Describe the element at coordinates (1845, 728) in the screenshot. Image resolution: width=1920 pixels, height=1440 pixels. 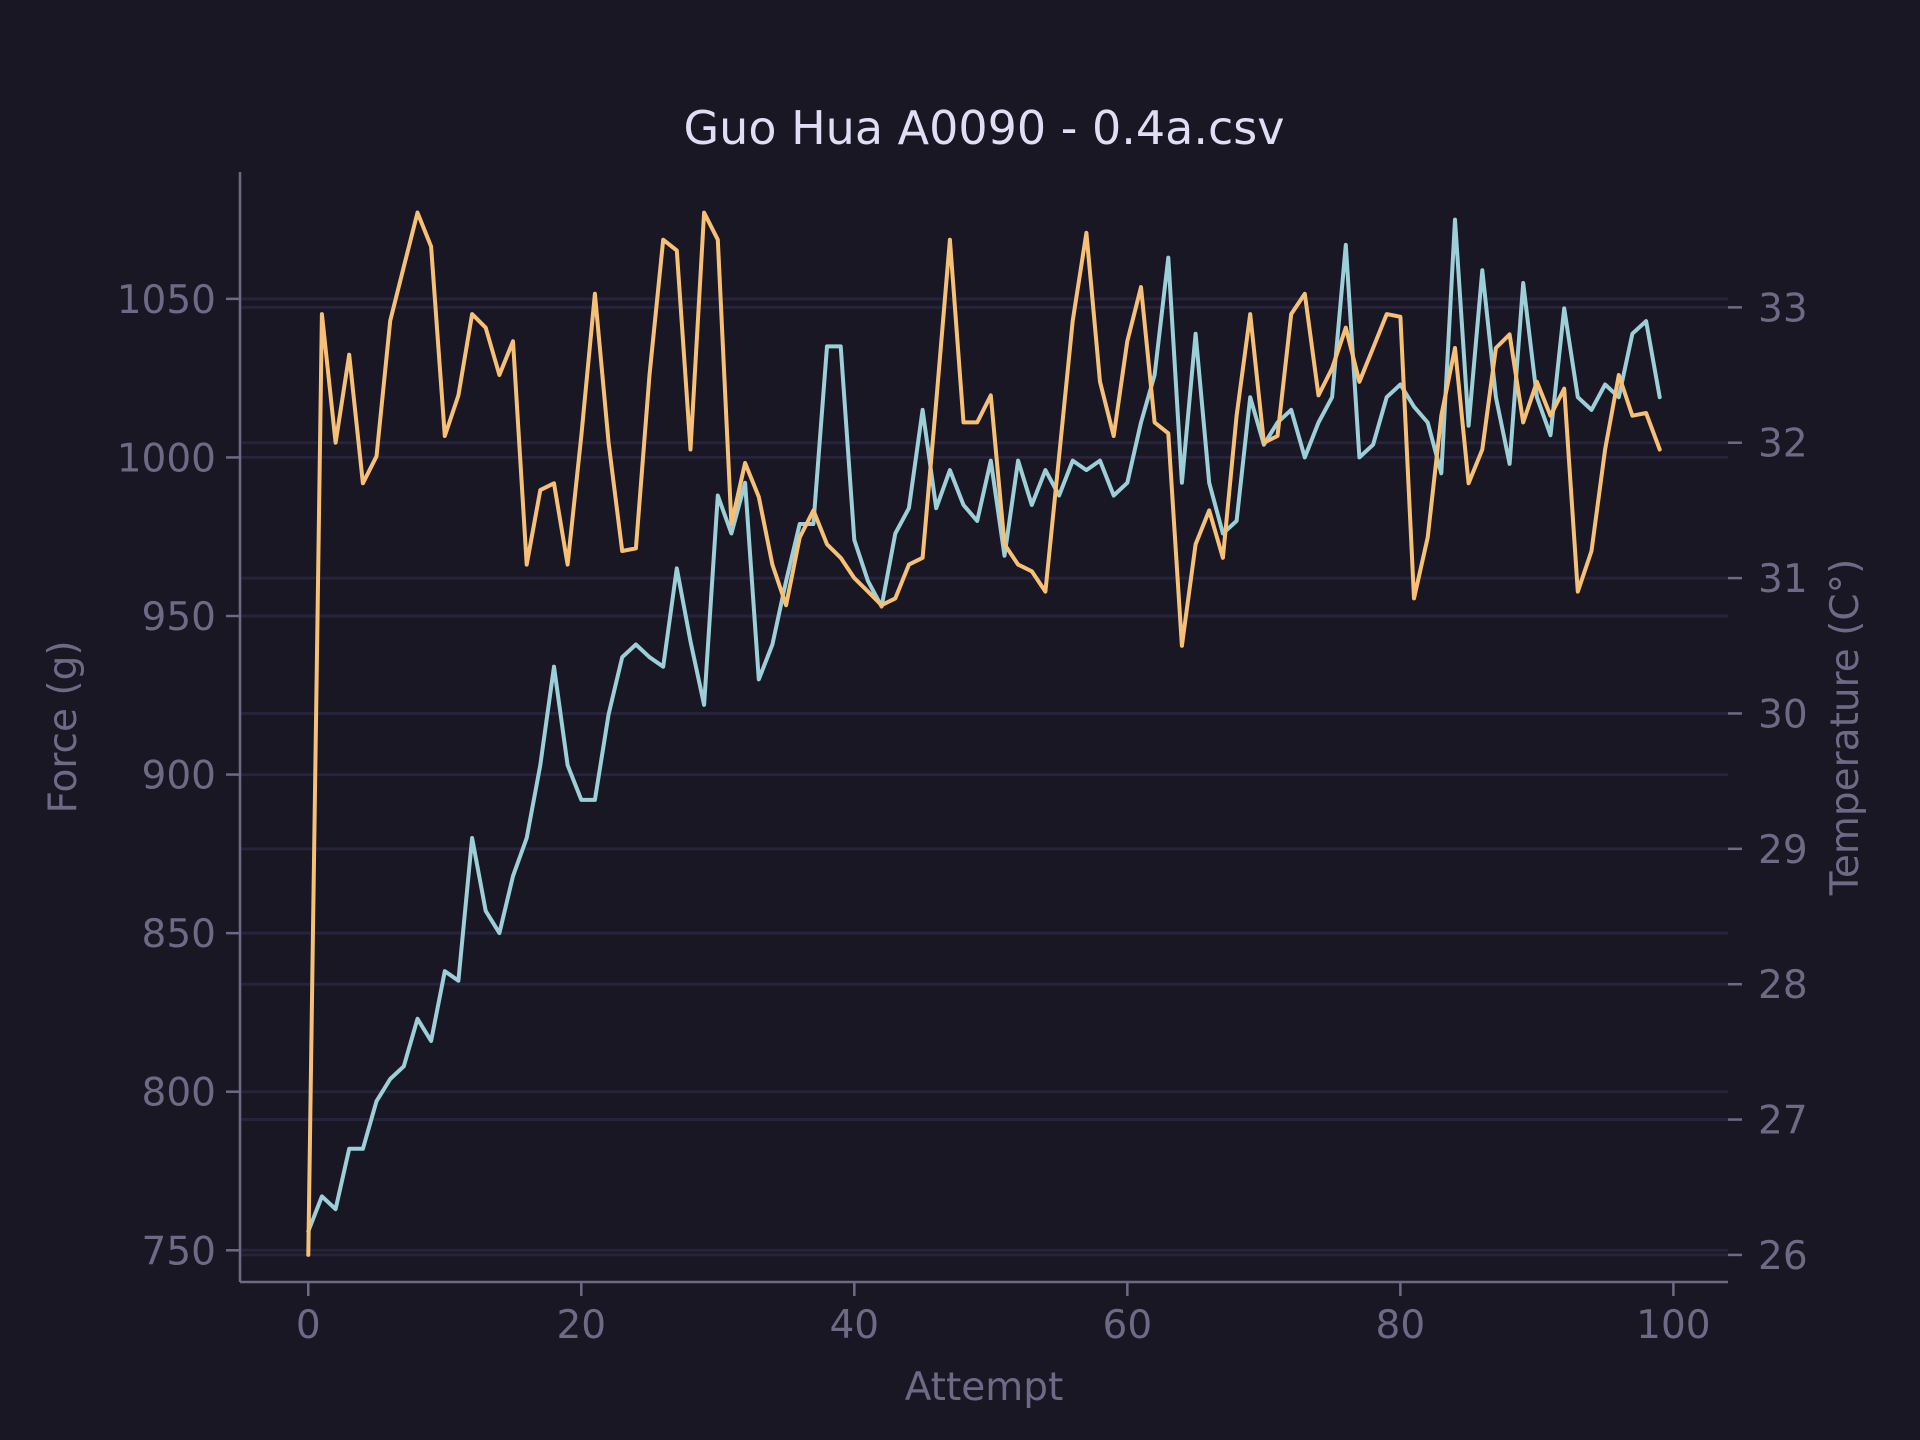
I see `right-y-axis-label: Temperature (C°)` at that location.